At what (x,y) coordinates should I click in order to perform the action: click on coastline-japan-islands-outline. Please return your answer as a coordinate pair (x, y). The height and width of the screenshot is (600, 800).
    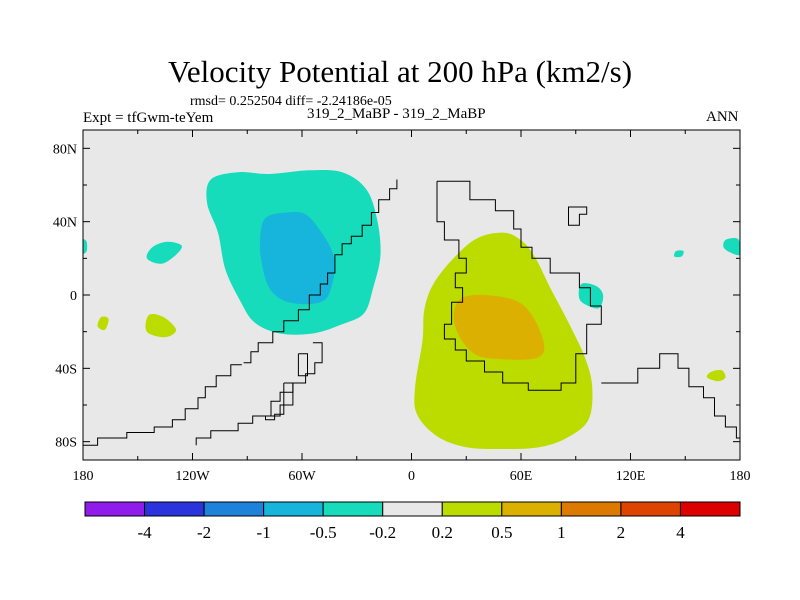
    Looking at the image, I should click on (578, 216).